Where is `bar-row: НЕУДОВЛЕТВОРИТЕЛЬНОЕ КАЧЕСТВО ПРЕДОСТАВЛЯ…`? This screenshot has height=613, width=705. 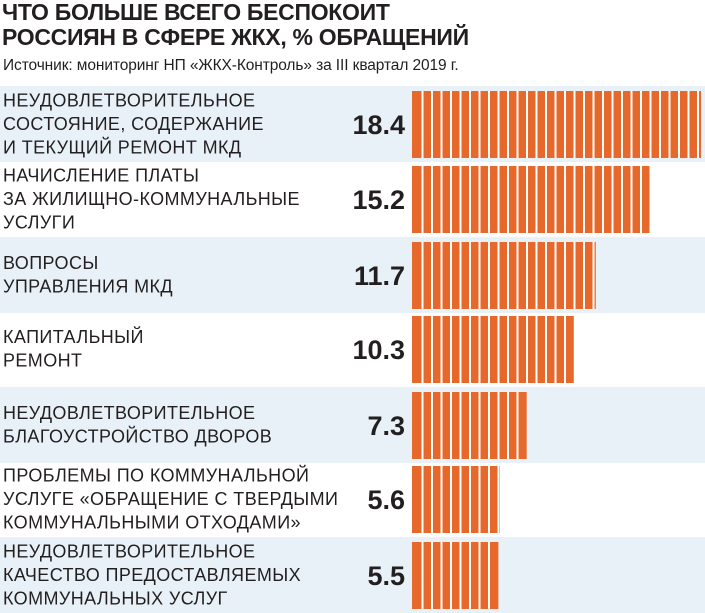
bar-row: НЕУДОВЛЕТВОРИТЕЛЬНОЕ КАЧЕСТВО ПРЕДОСТАВЛЯ… is located at coordinates (352, 575).